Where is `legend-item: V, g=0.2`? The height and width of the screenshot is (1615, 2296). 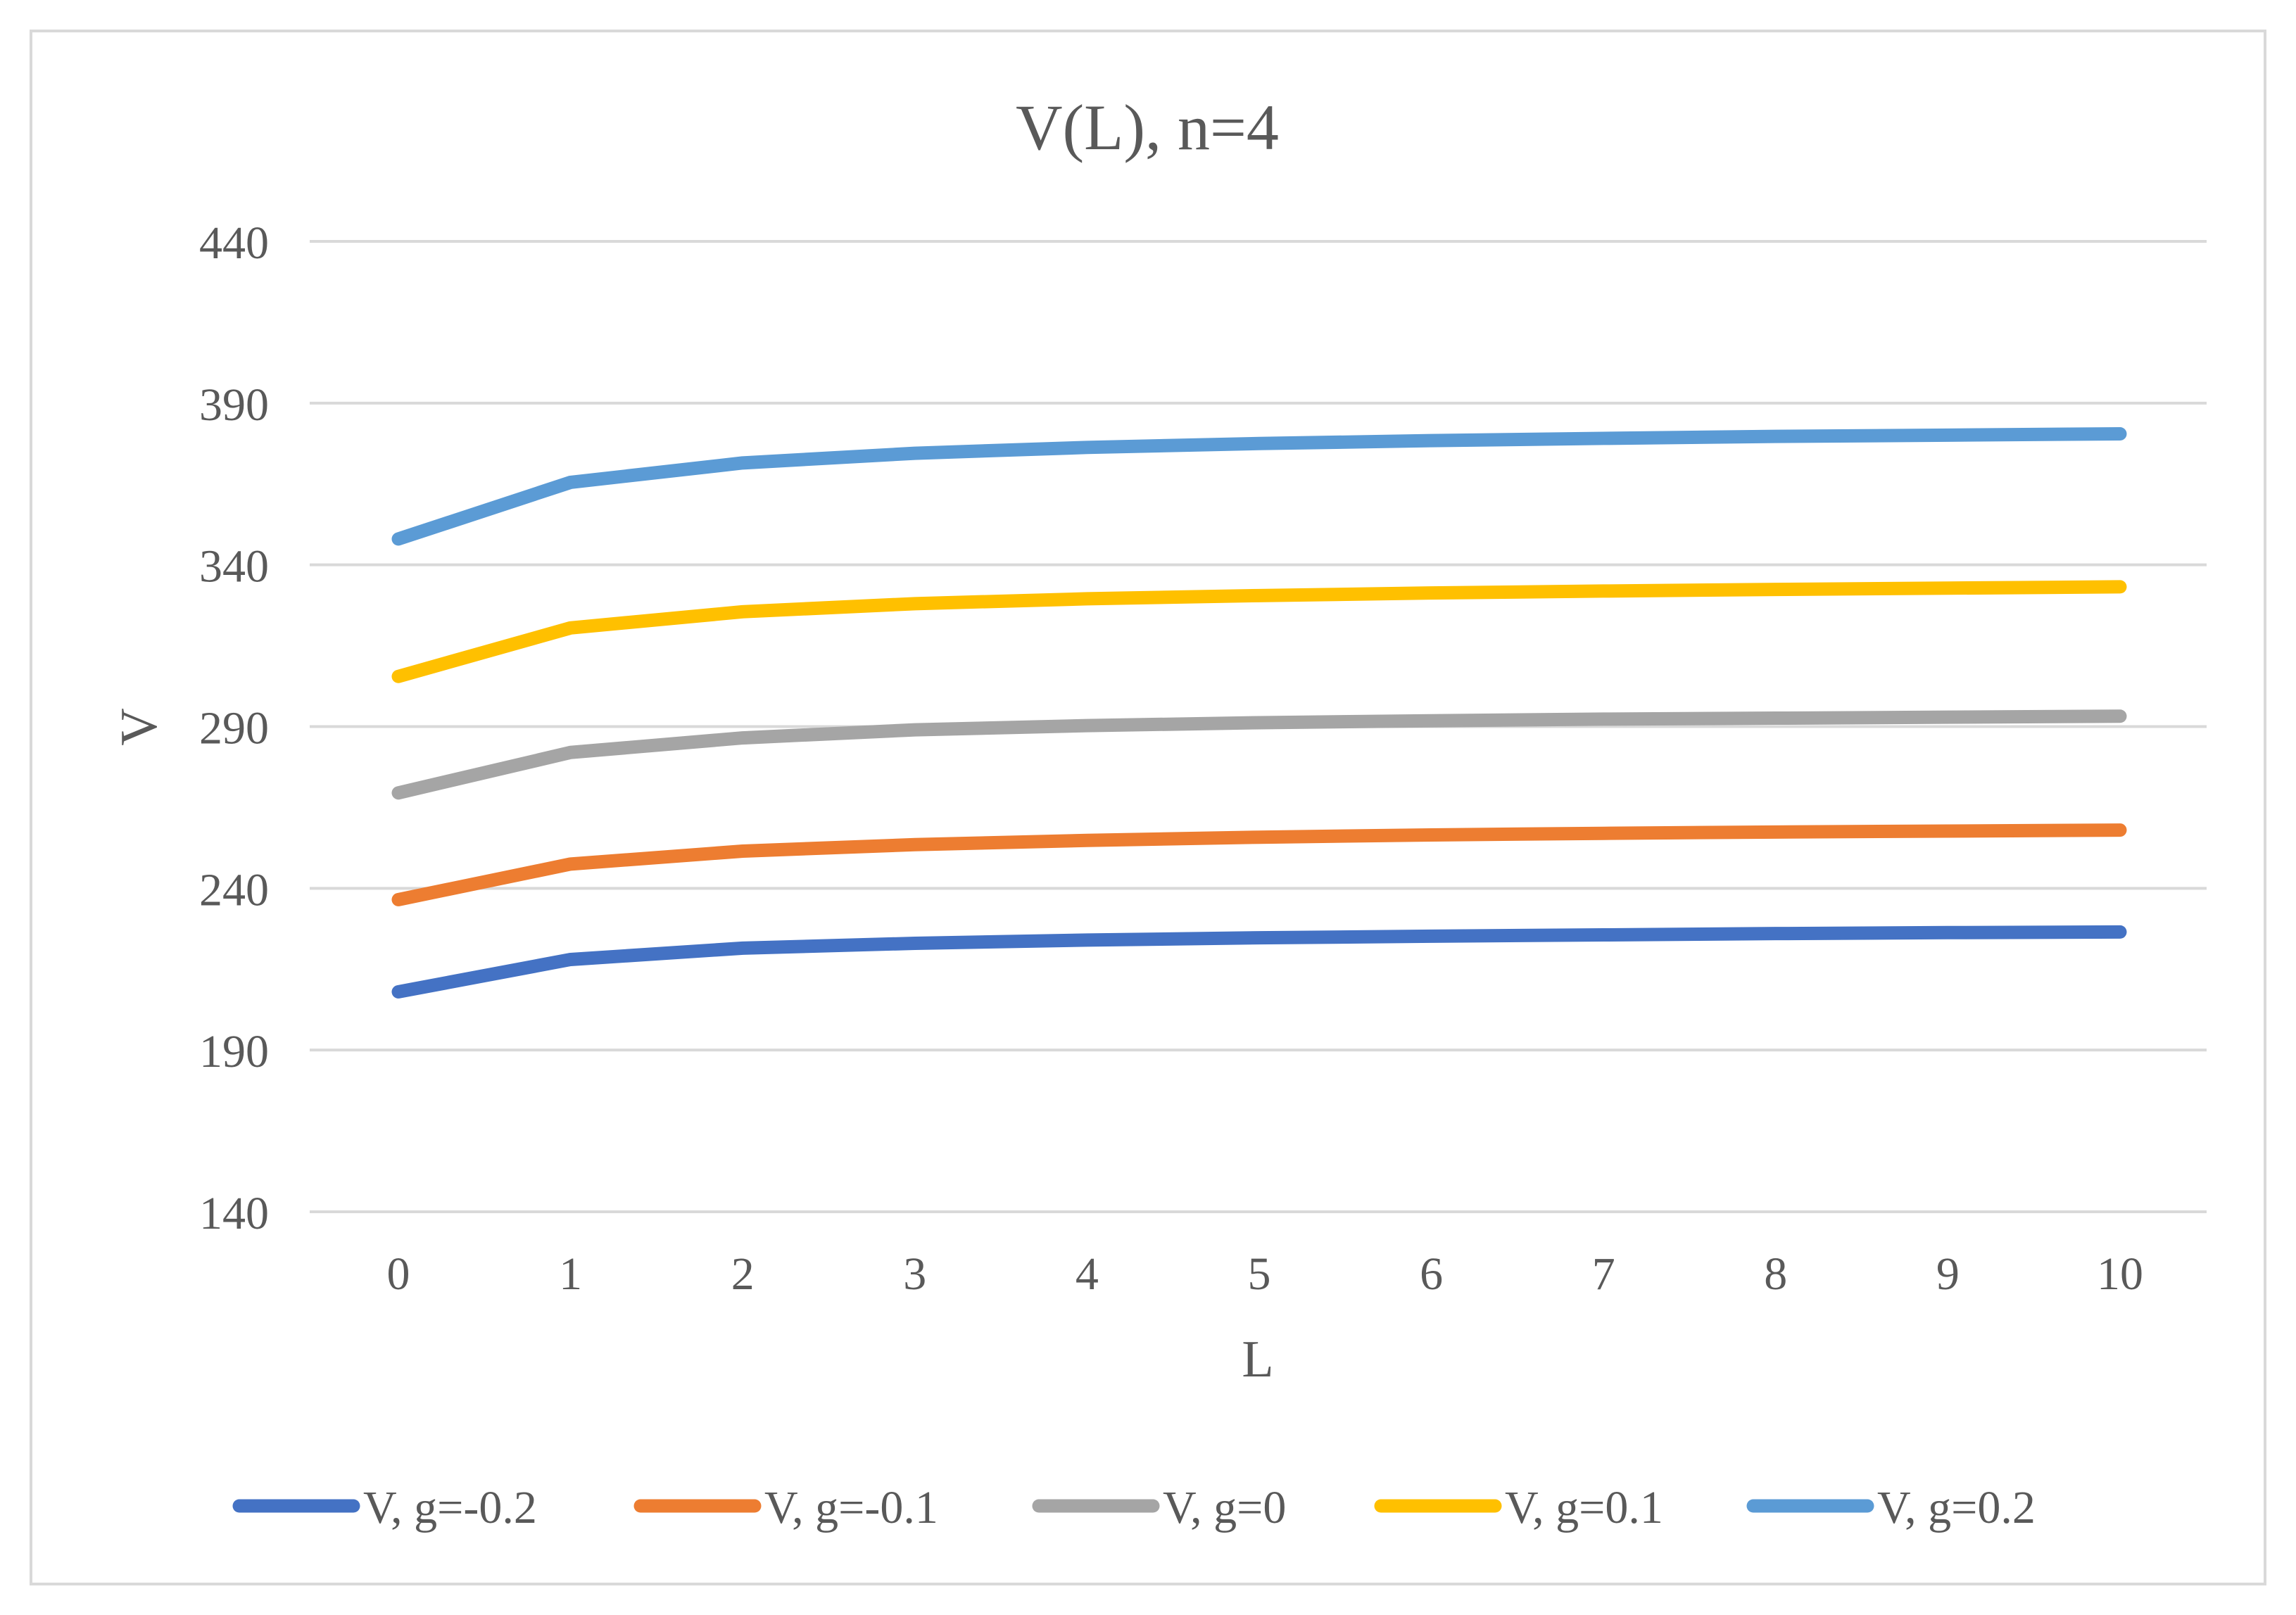 legend-item: V, g=0.2 is located at coordinates (1891, 1508).